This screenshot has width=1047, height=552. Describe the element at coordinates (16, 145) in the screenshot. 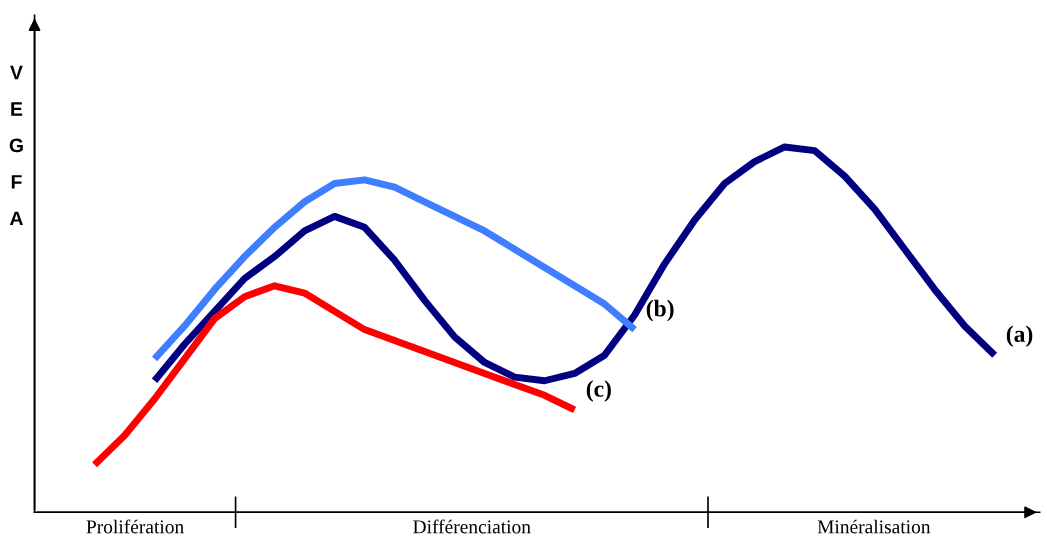

I see `y-axis-title: VEGFA` at that location.